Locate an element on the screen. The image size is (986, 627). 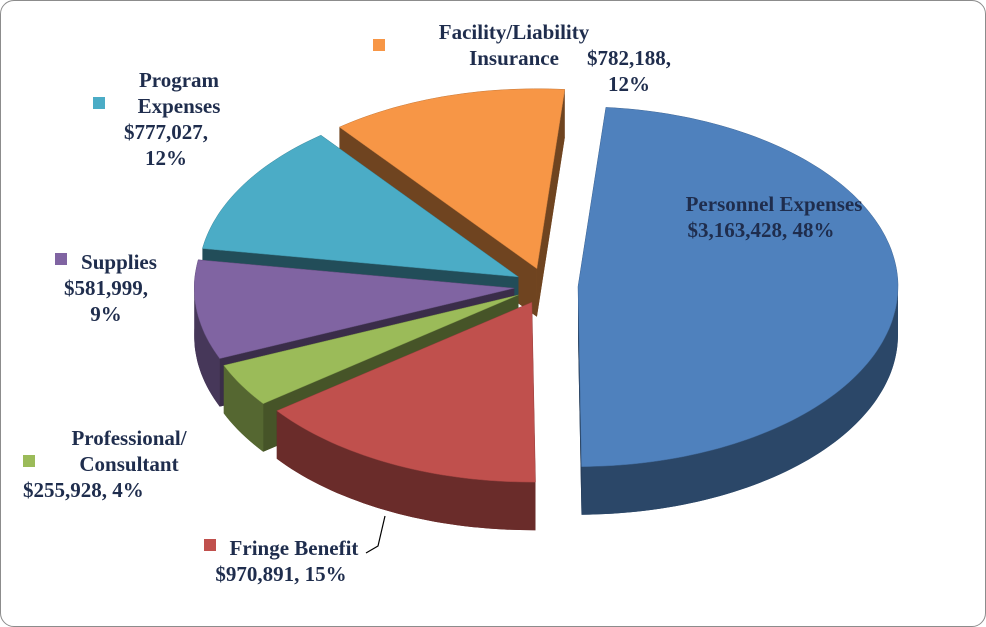
leader-line is located at coordinates (375, 534).